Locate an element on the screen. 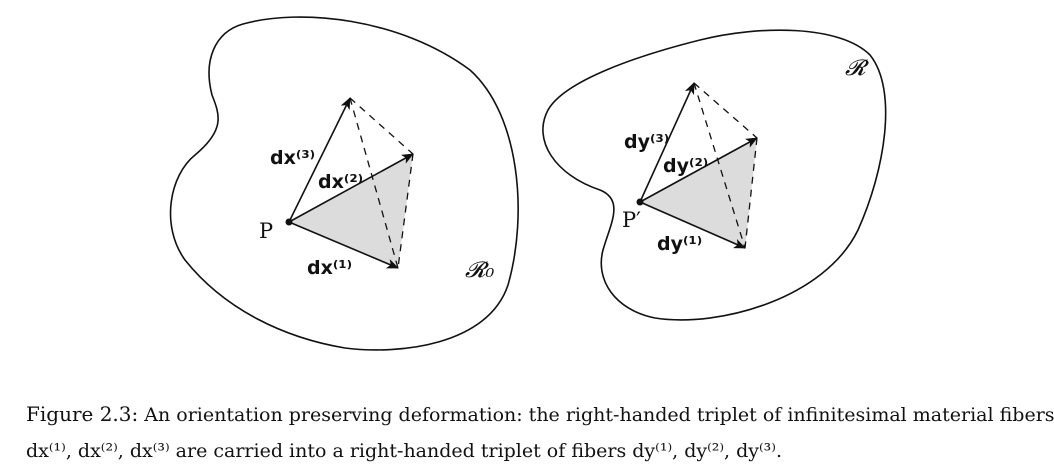 This screenshot has height=469, width=1054. dashed-edge-3-1-left is located at coordinates (374, 183).